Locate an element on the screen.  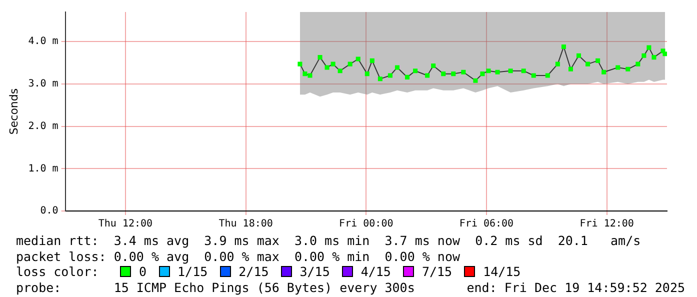
y-tick-label: 2.0 m is located at coordinates (43, 126).